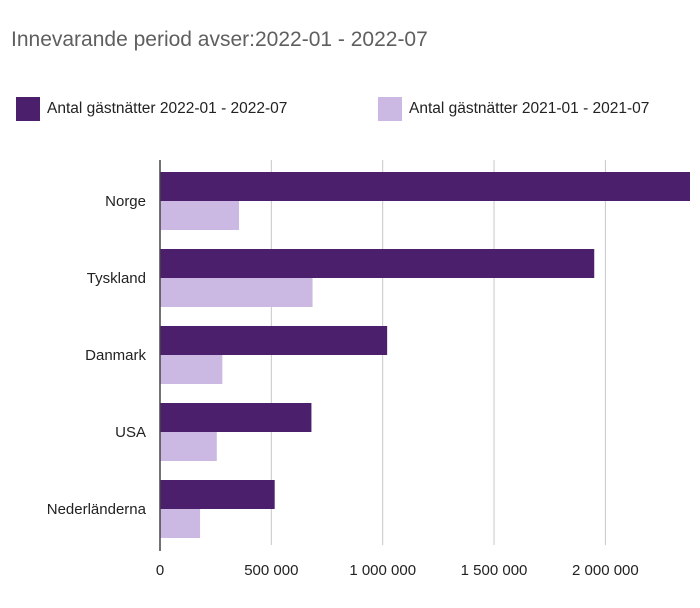 This screenshot has width=700, height=608. I want to click on bar-nederländerna-series-1, so click(180, 523).